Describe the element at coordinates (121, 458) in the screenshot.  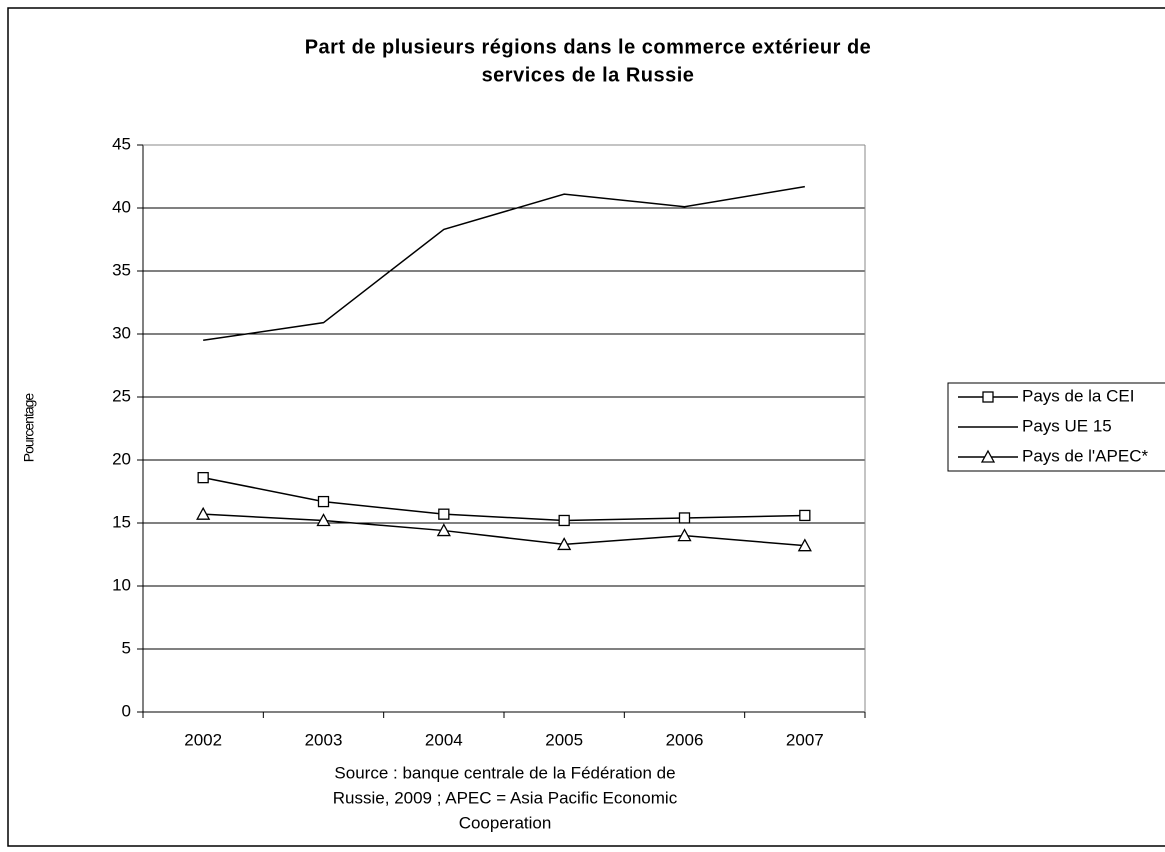
I see `y-tick-label: 20` at that location.